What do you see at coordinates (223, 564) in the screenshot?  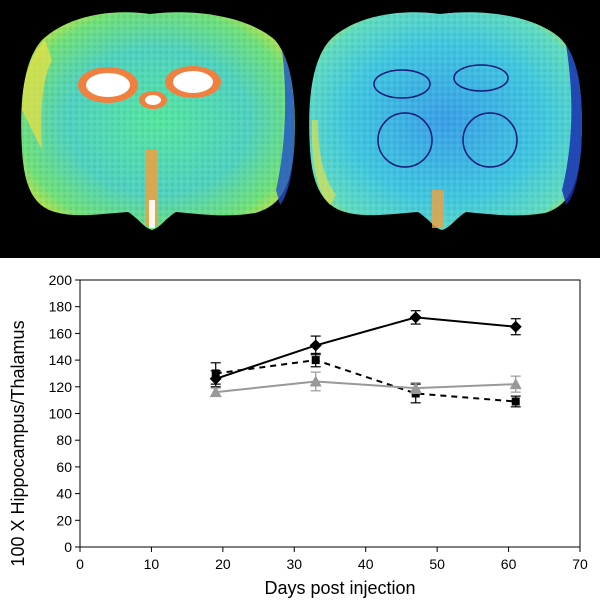 I see `x-tick-label: 20` at bounding box center [223, 564].